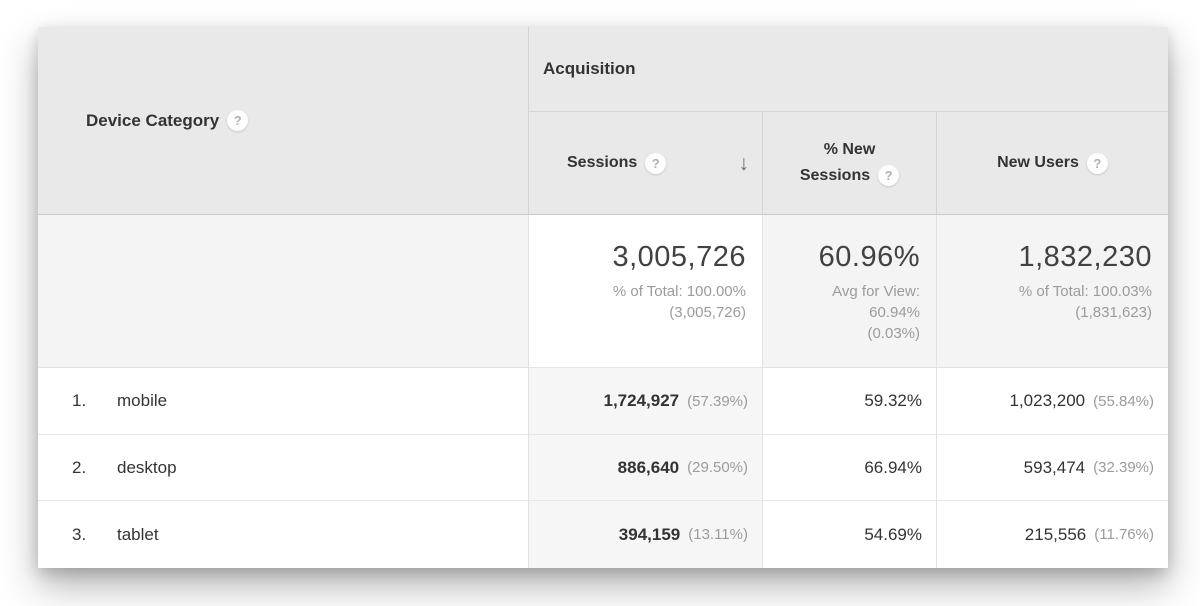 This screenshot has width=1200, height=606. What do you see at coordinates (138, 534) in the screenshot?
I see `dimension-value: tablet` at bounding box center [138, 534].